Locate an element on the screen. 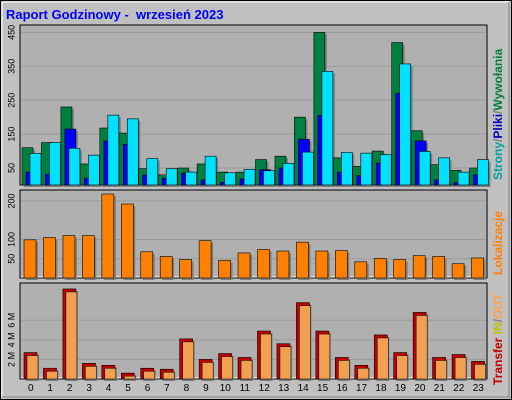  legend-top-part-3: / is located at coordinates (498, 112).